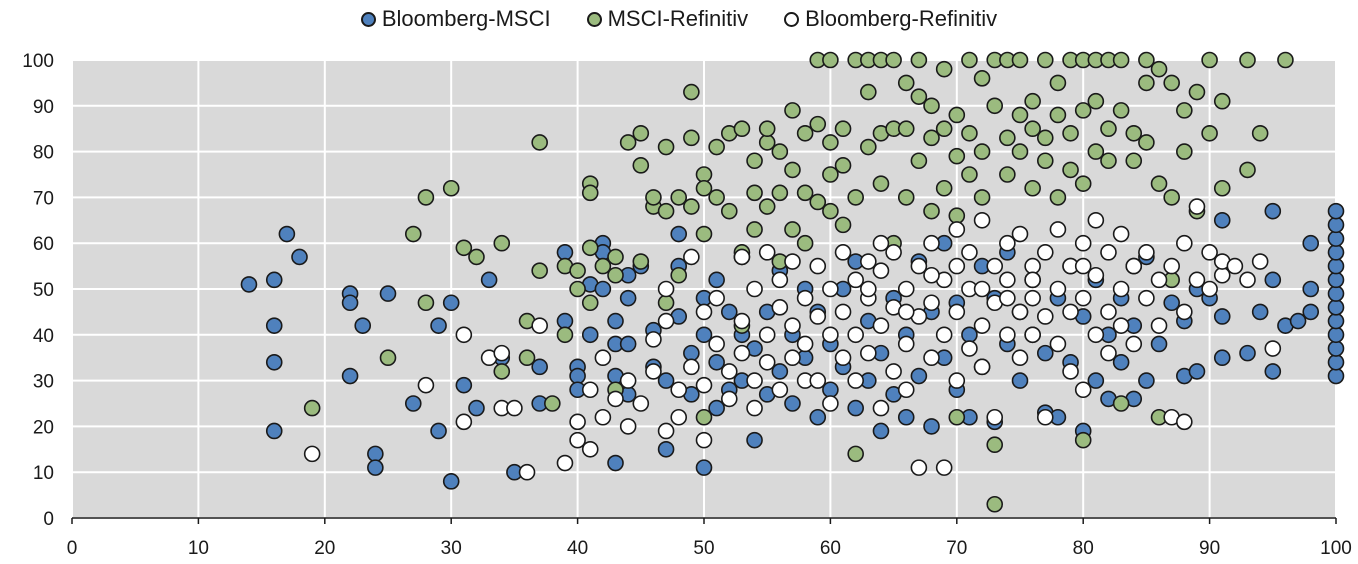 This screenshot has width=1358, height=564. I want to click on y-tick-label: 10, so click(43, 473).